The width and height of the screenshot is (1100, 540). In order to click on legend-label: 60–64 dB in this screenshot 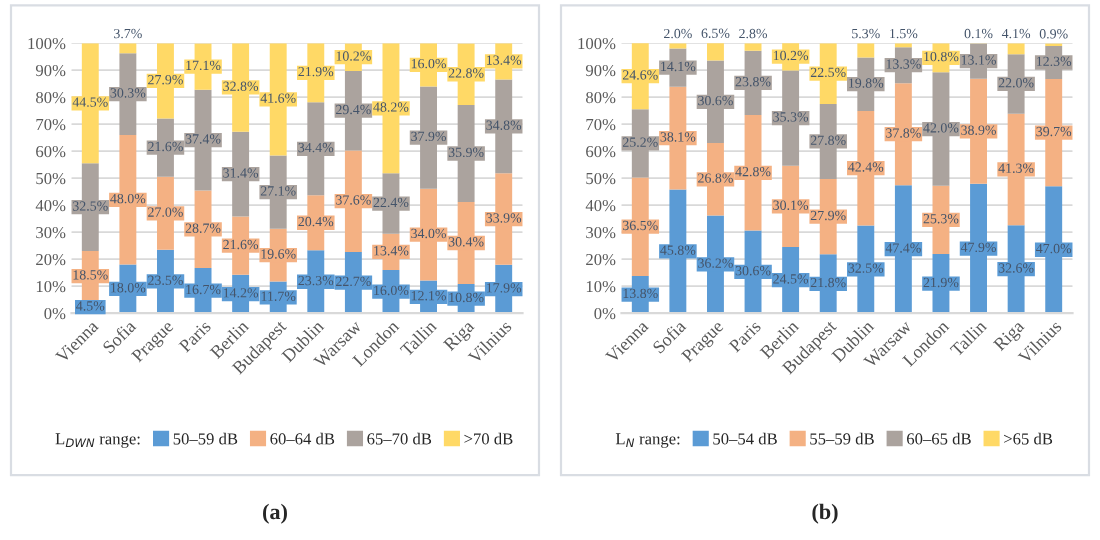, I will do `click(302, 438)`.